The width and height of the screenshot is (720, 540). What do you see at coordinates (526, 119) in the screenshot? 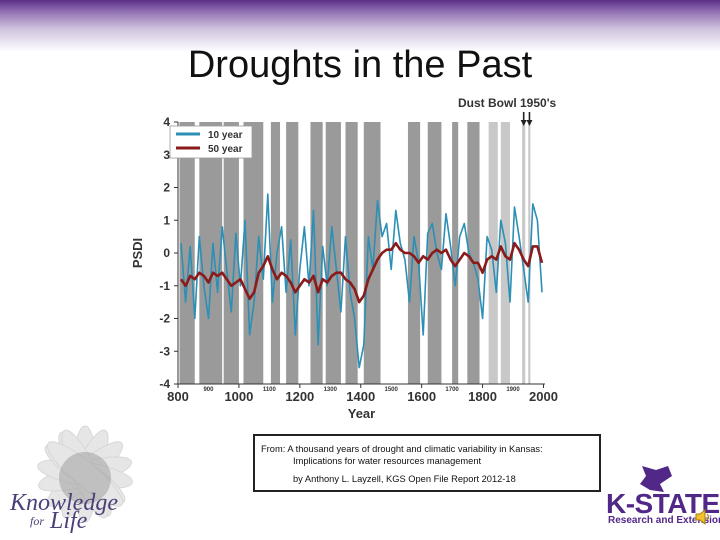
I see `dust-bowl-arrows` at bounding box center [526, 119].